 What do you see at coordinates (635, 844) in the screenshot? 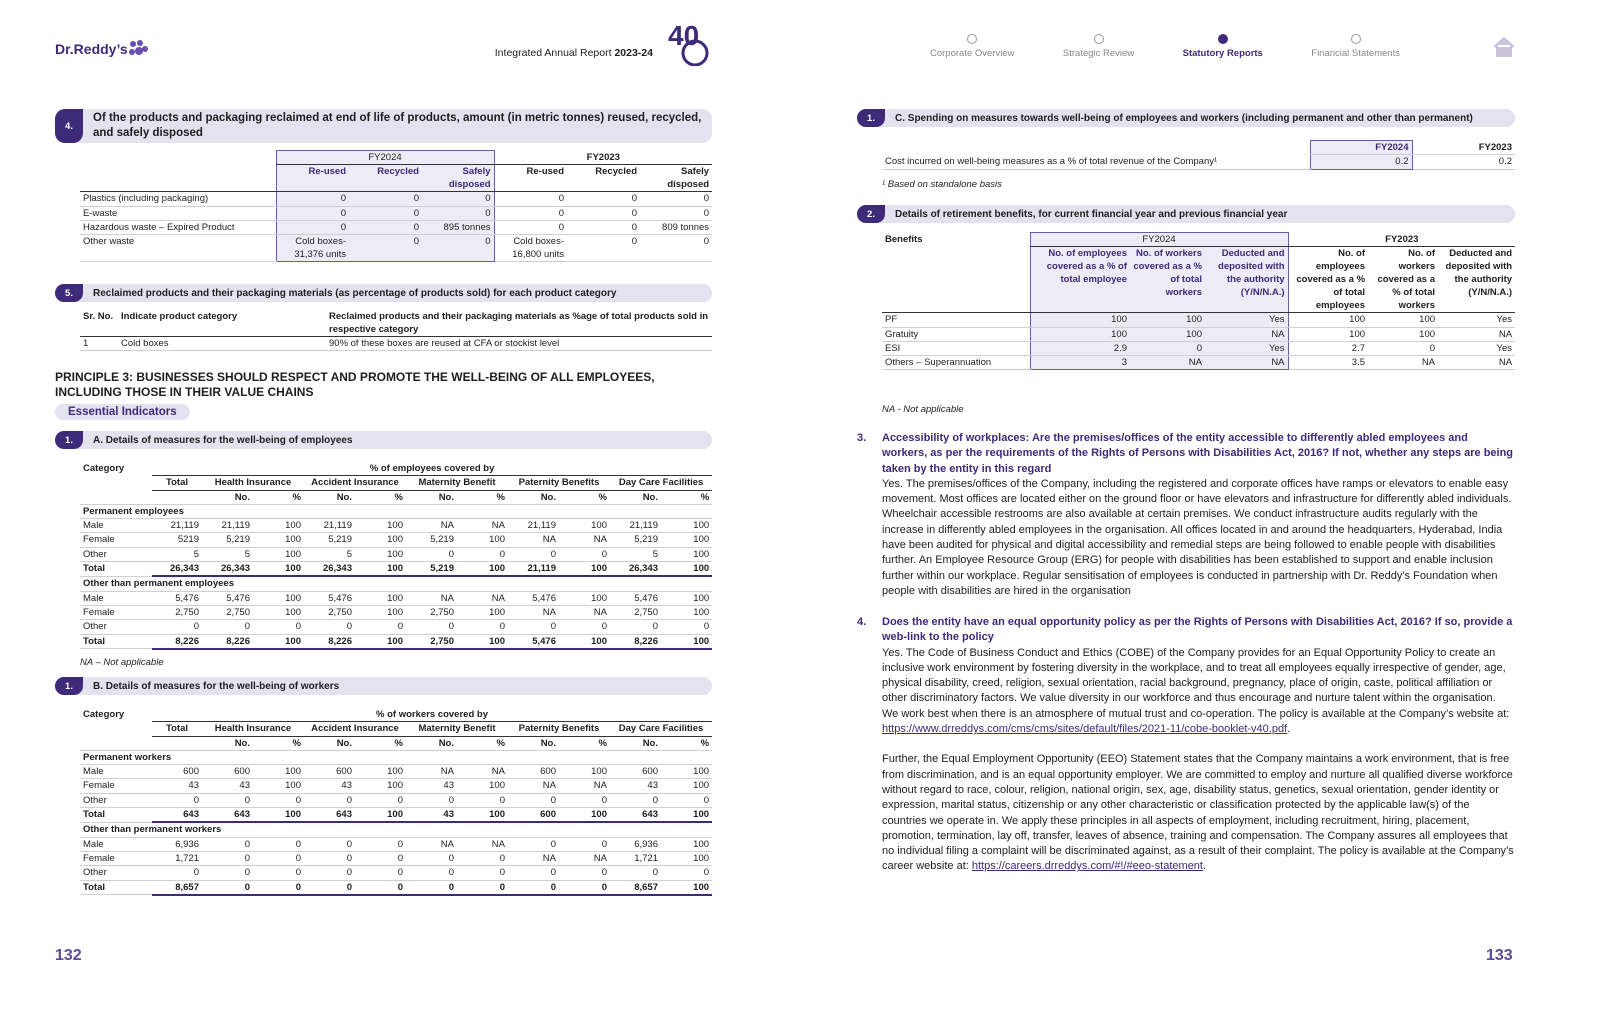
I see `table-cell: 6,936` at bounding box center [635, 844].